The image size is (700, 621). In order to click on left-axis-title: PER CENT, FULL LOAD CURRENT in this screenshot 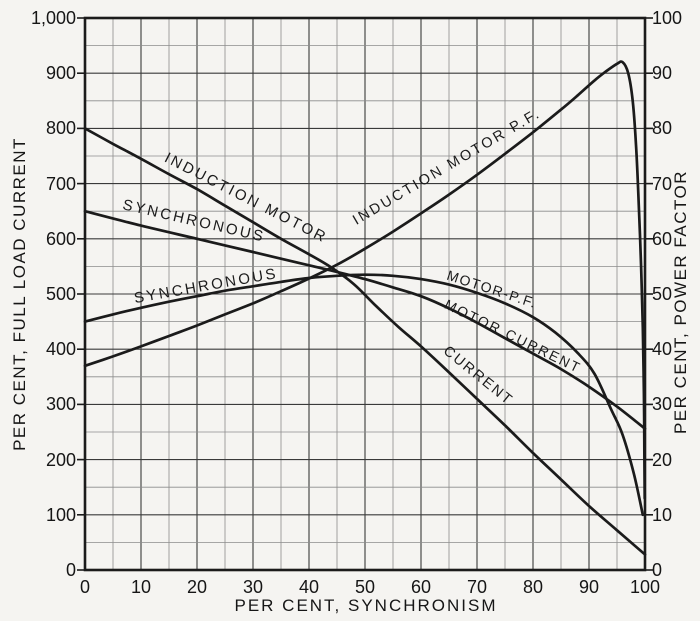, I will do `click(19, 294)`.